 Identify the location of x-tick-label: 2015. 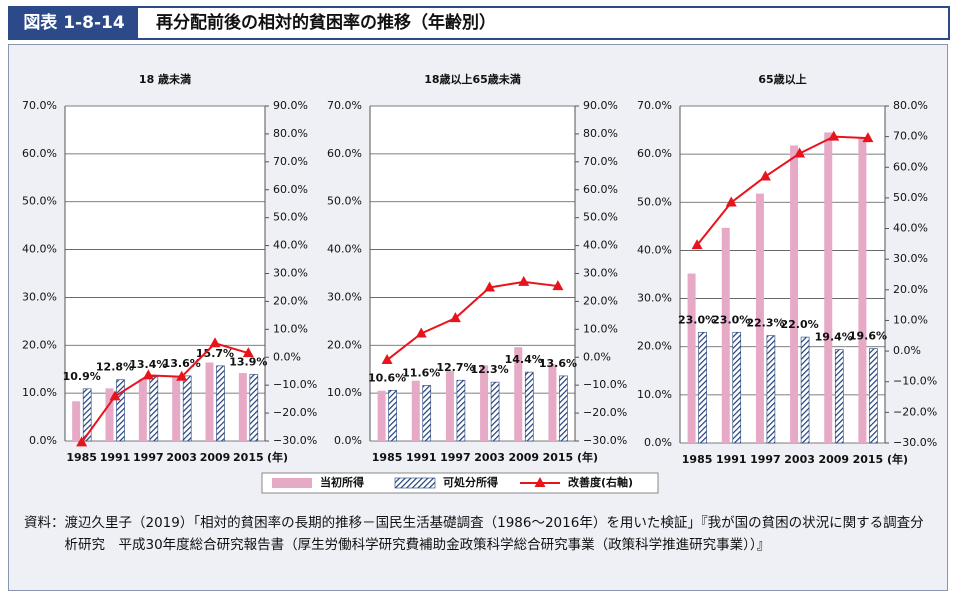
(558, 457).